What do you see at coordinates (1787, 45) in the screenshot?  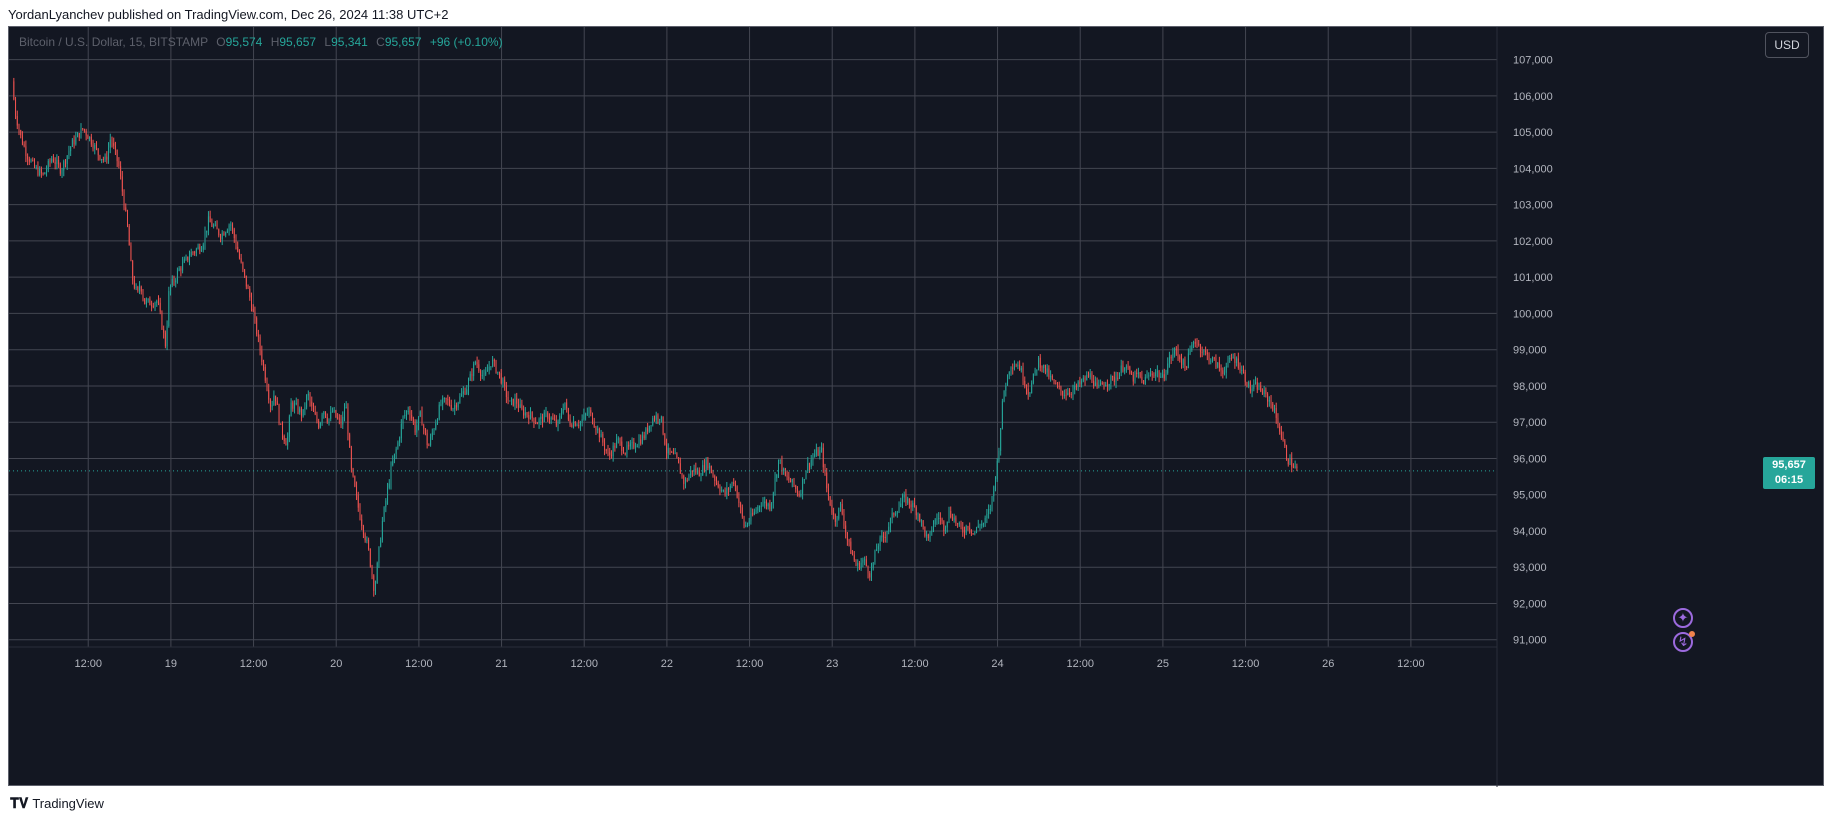 I see `currency-button: USD` at bounding box center [1787, 45].